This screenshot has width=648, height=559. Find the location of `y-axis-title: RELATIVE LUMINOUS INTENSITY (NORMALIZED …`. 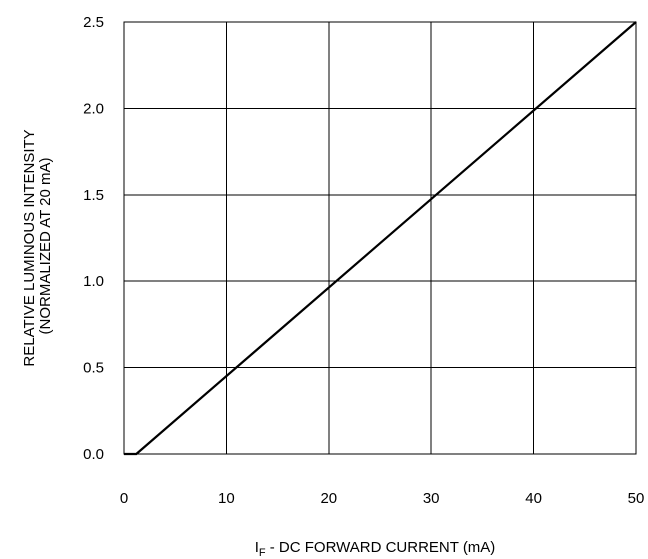

y-axis-title: RELATIVE LUMINOUS INTENSITY (NORMALIZED … is located at coordinates (37, 245).